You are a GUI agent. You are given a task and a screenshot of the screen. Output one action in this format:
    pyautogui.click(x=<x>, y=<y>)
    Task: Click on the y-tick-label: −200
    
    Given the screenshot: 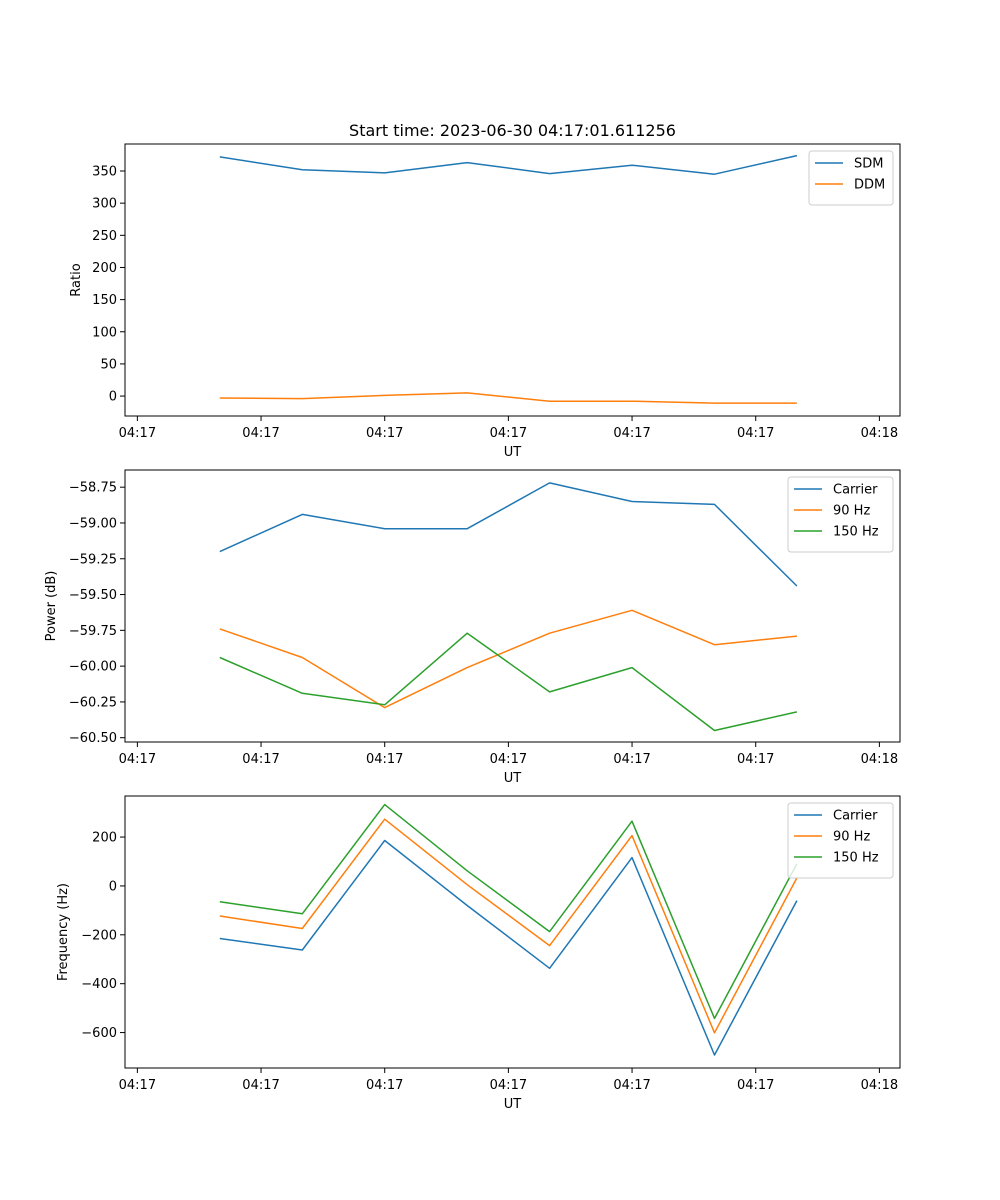 What is the action you would take?
    pyautogui.click(x=99, y=935)
    